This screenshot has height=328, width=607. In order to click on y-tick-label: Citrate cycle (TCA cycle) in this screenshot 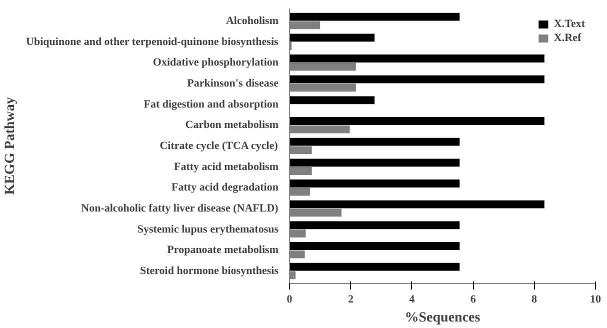, I will do `click(219, 146)`.